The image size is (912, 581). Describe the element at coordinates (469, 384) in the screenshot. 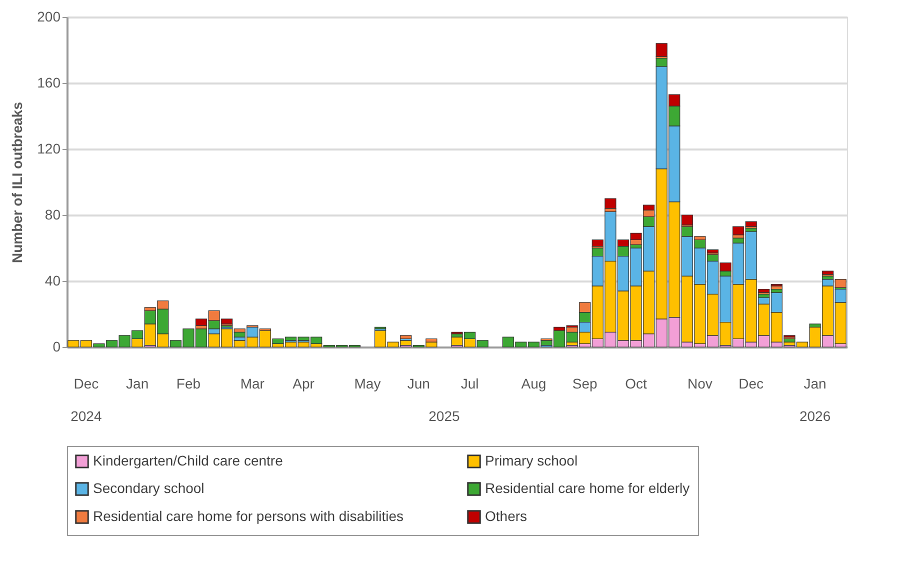

I see `x-tick-label: Jul` at that location.